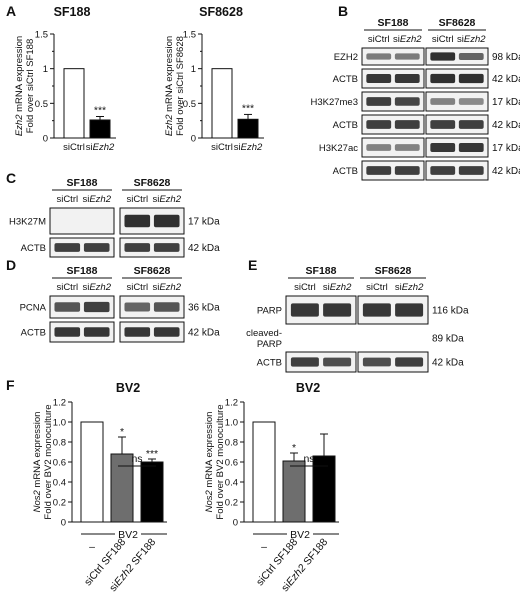 The image size is (520, 594). Describe the element at coordinates (128, 535) in the screenshot. I see `group-label: BV2` at that location.